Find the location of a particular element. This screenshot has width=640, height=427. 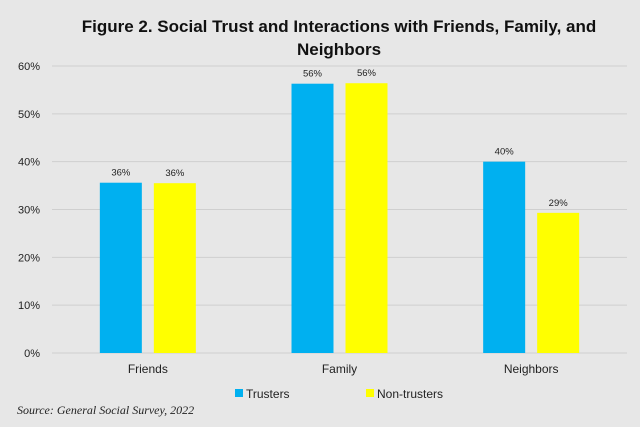

x-tick-label: Friends is located at coordinates (148, 369).